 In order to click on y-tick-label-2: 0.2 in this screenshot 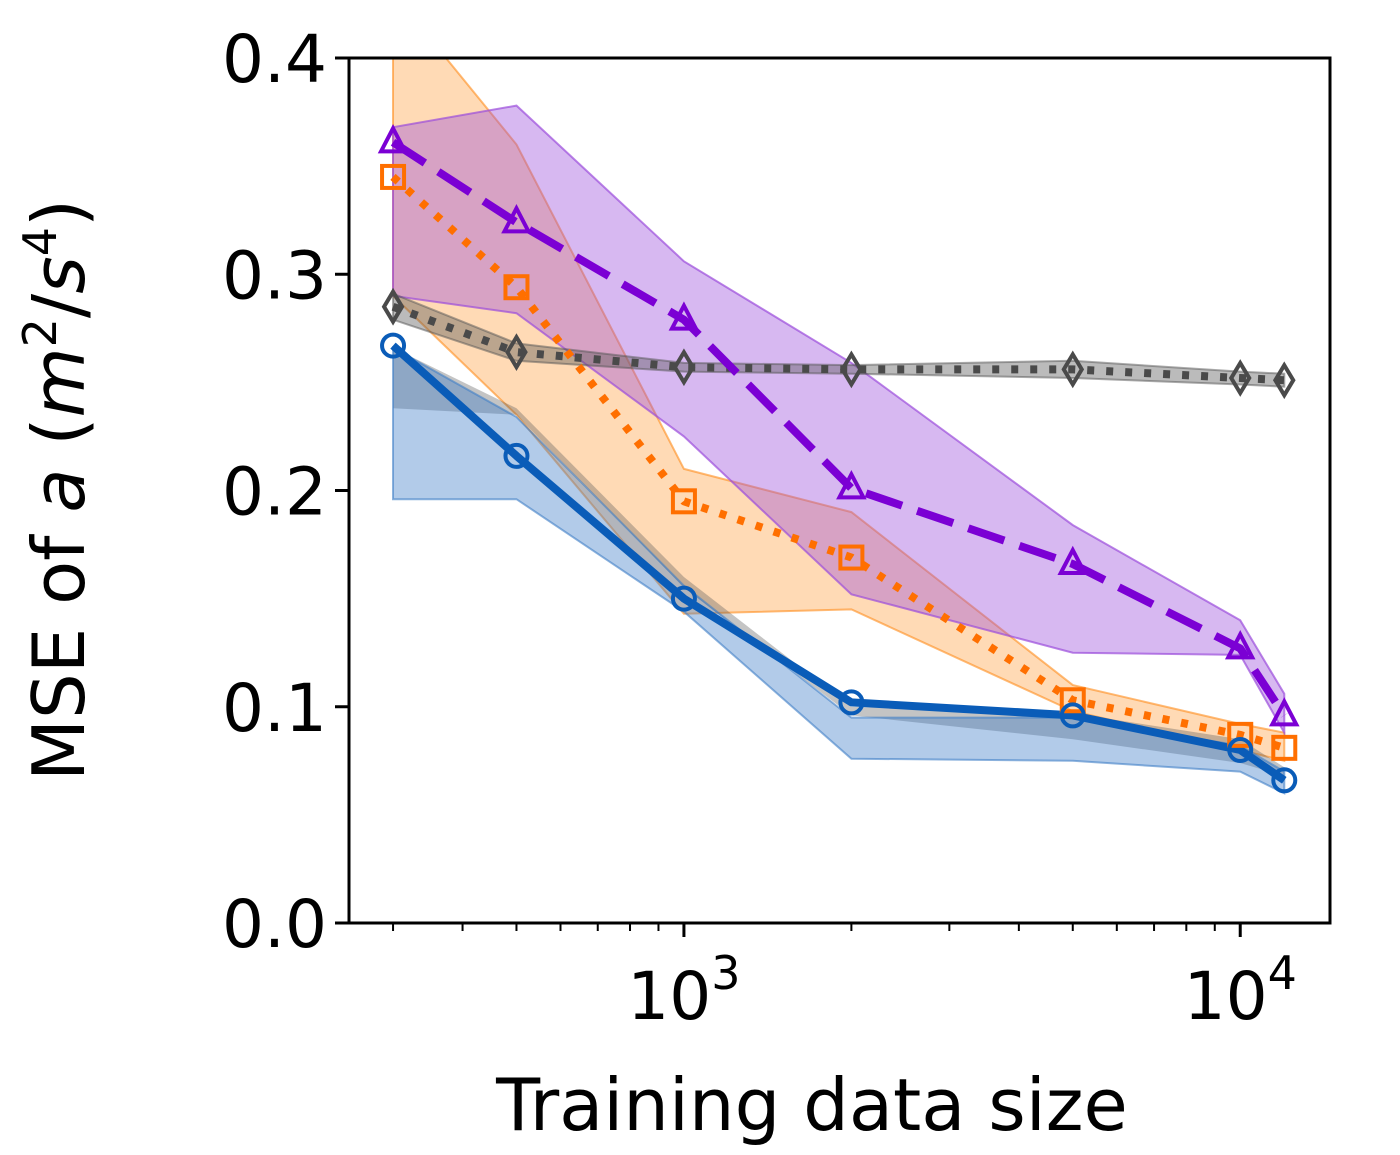, I will do `click(274, 492)`.